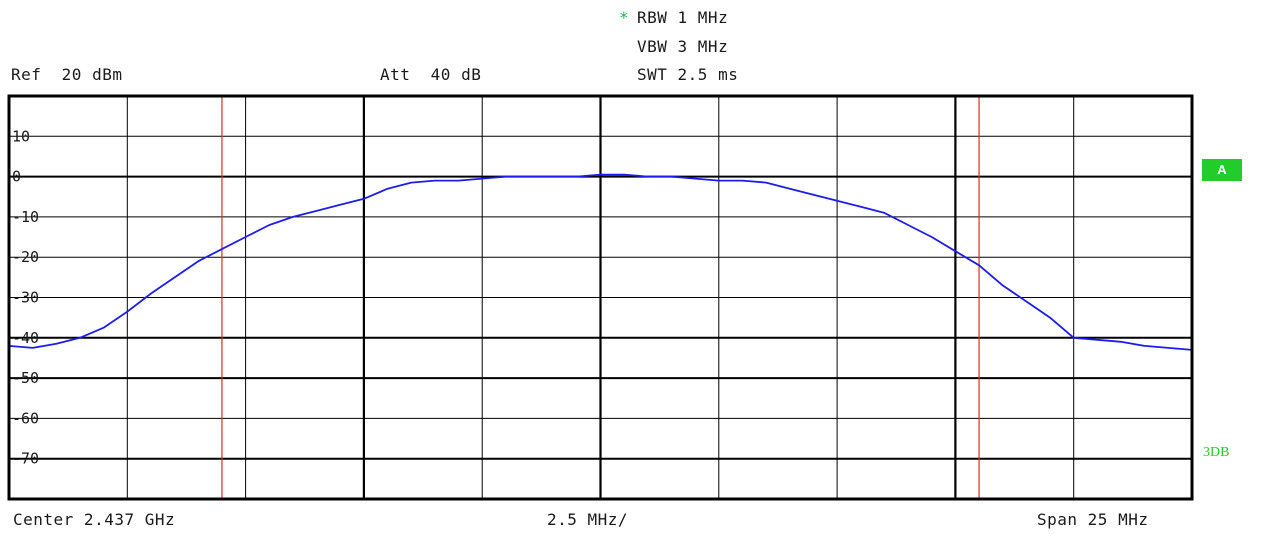 This screenshot has height=534, width=1261. Describe the element at coordinates (94, 519) in the screenshot. I see `center-frequency-label: Center 2.437 GHz` at that location.